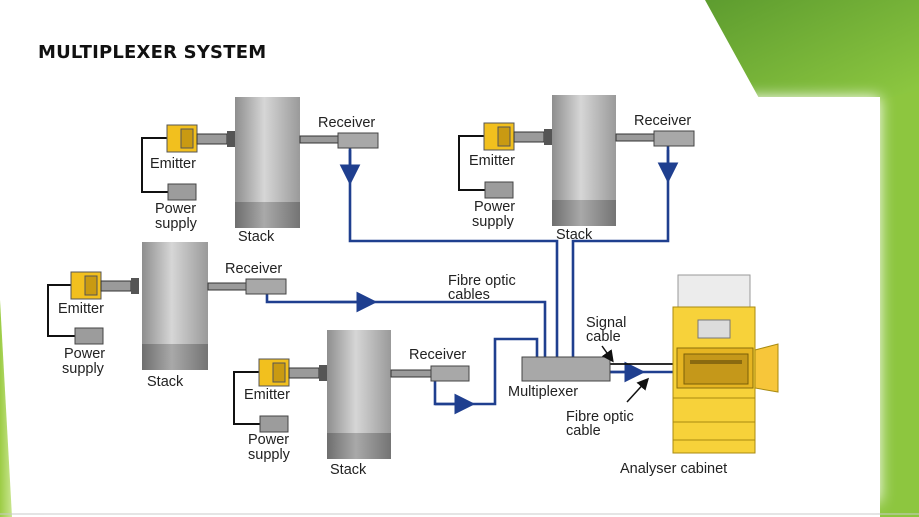  Describe the element at coordinates (606, 323) in the screenshot. I see `signal-cable-label-1: Signal` at that location.